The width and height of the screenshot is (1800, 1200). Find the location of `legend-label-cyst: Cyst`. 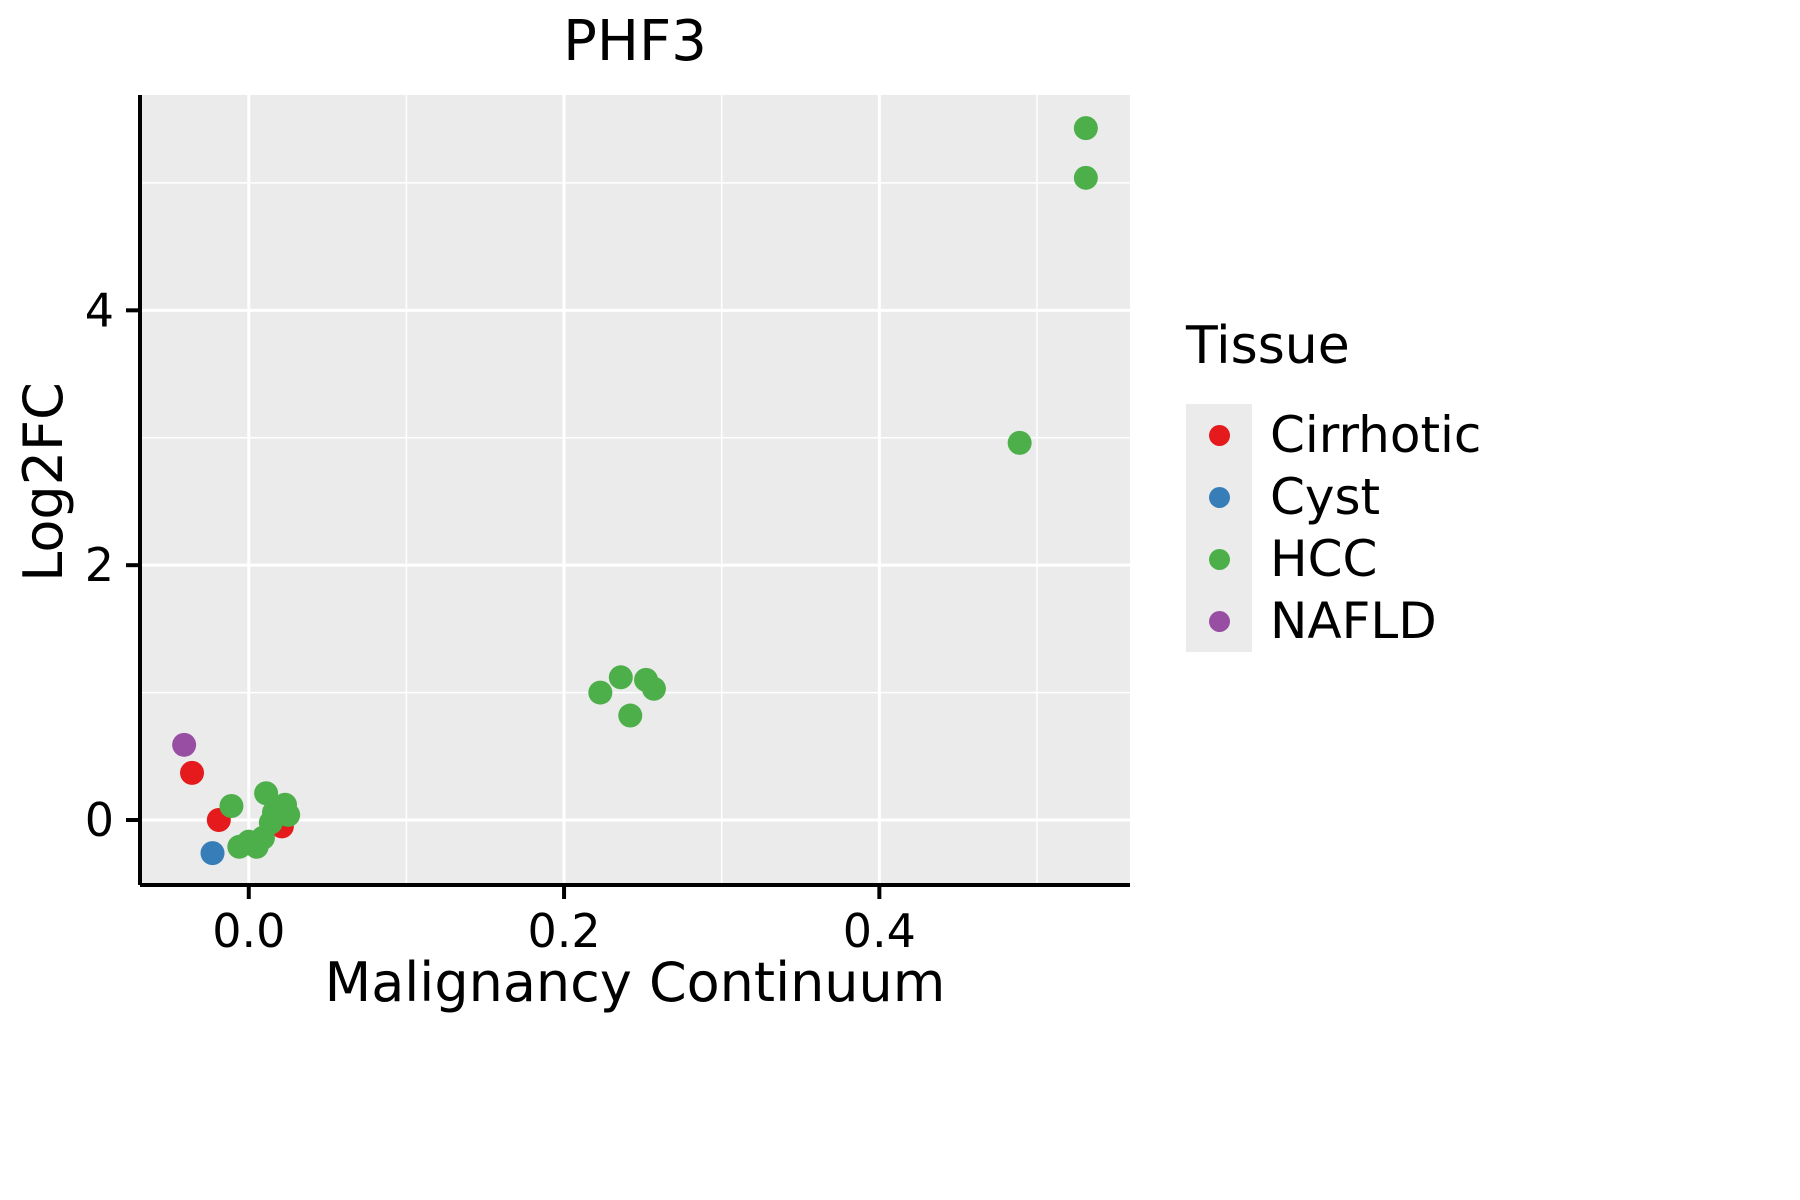

legend-label-cyst: Cyst is located at coordinates (1325, 497).